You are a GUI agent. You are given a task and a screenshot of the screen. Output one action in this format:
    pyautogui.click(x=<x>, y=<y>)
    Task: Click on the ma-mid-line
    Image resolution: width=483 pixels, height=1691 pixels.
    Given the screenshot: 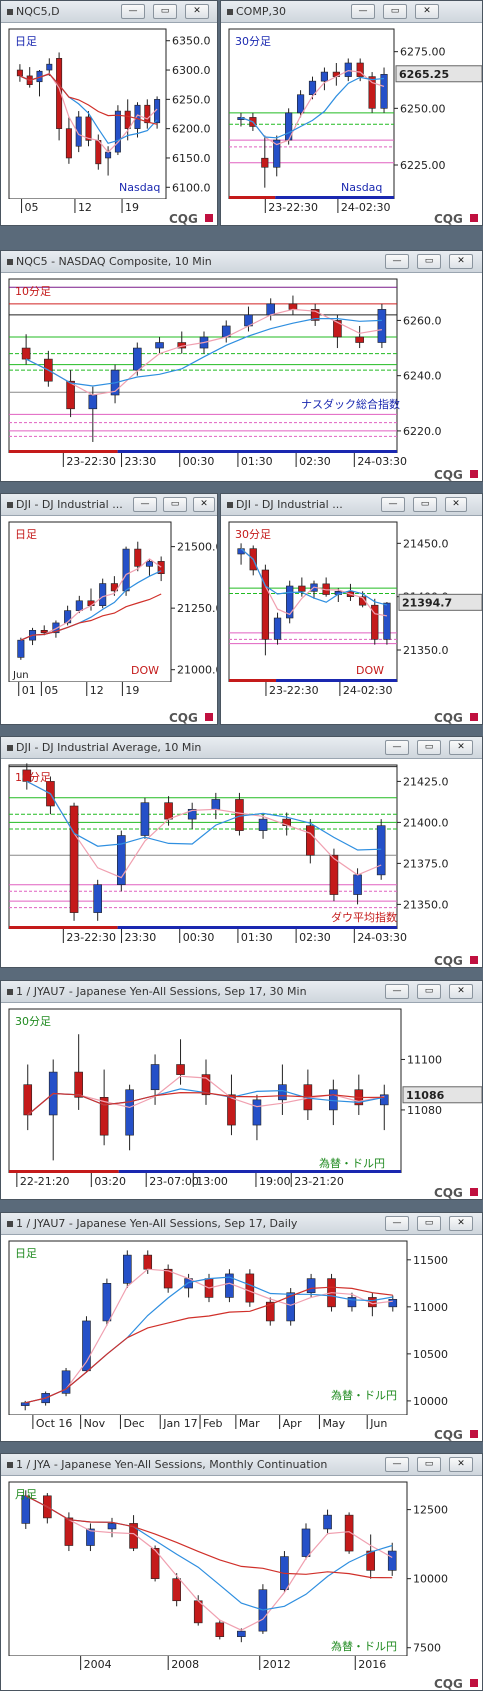 What is the action you would take?
    pyautogui.click(x=203, y=352)
    